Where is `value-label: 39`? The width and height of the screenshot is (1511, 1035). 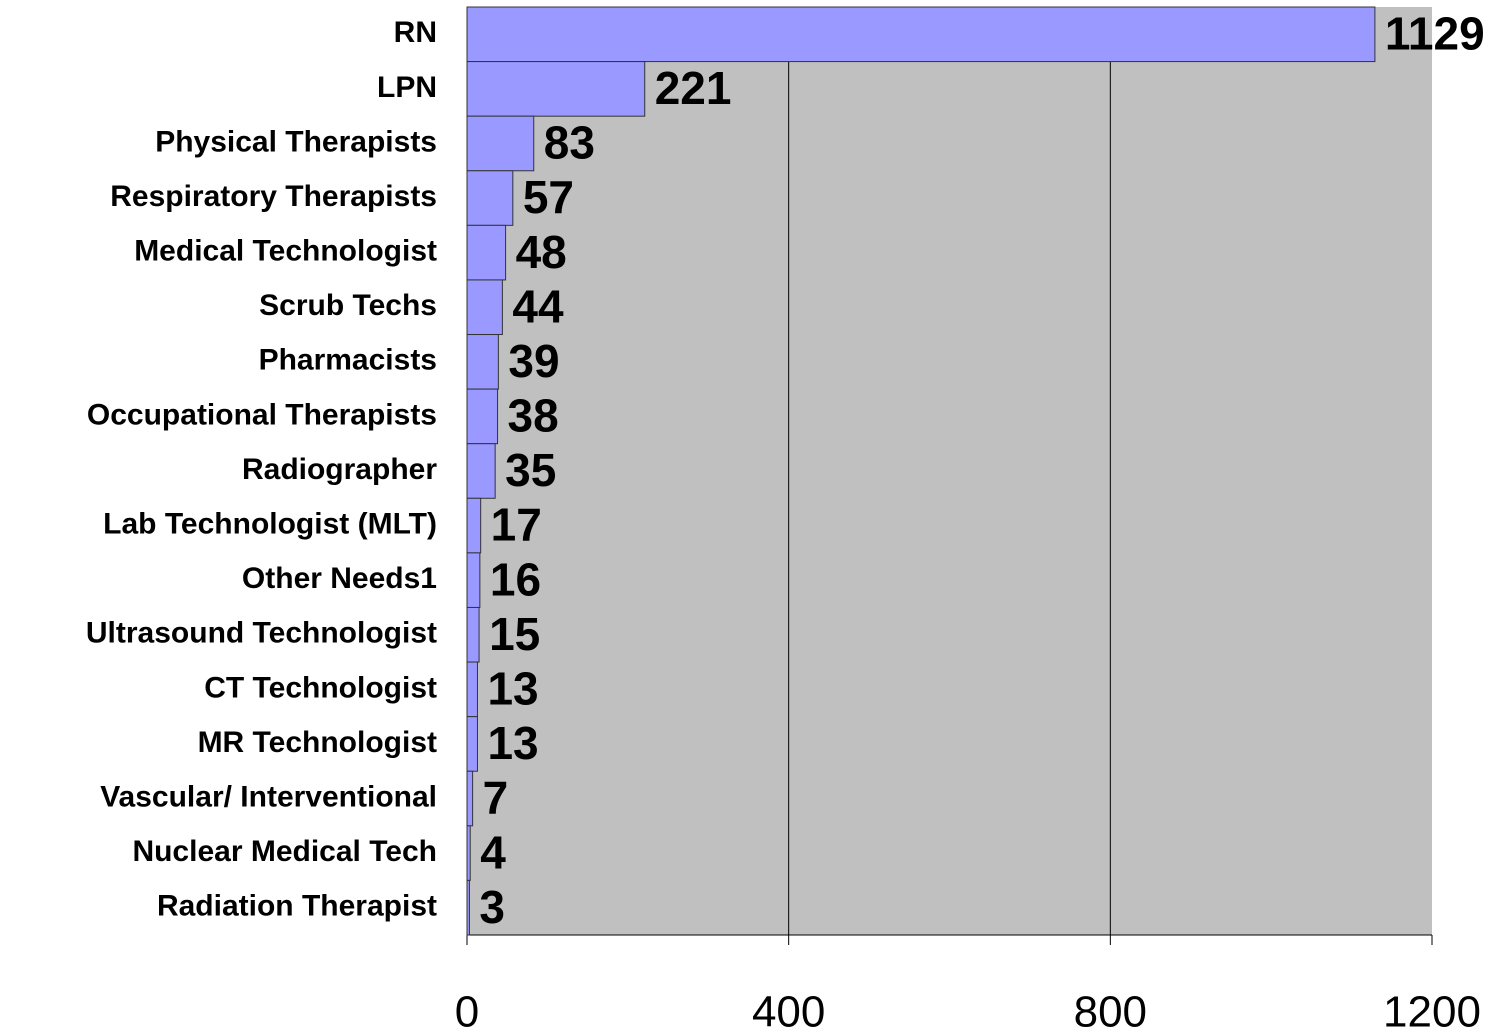 value-label: 39 is located at coordinates (533, 361).